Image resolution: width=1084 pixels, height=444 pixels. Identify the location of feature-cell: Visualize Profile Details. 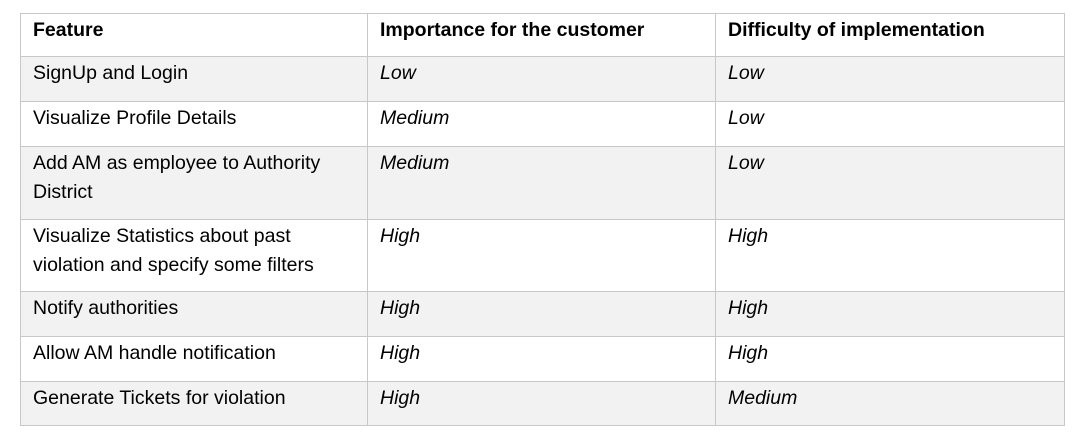
(194, 124).